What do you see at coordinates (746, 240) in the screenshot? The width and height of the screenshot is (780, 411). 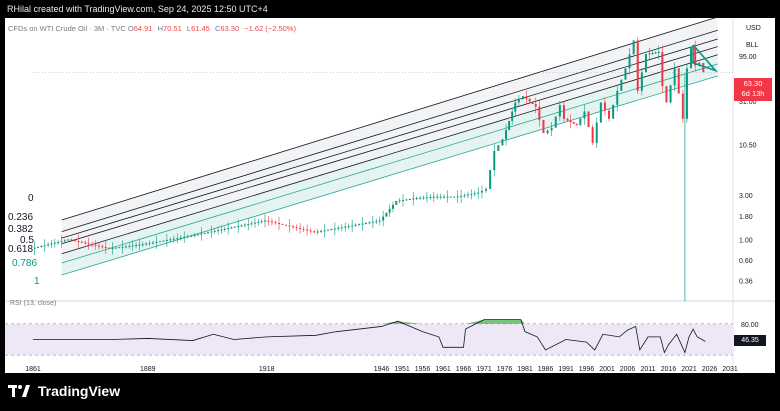 I see `y-tick-label: 1.00` at bounding box center [746, 240].